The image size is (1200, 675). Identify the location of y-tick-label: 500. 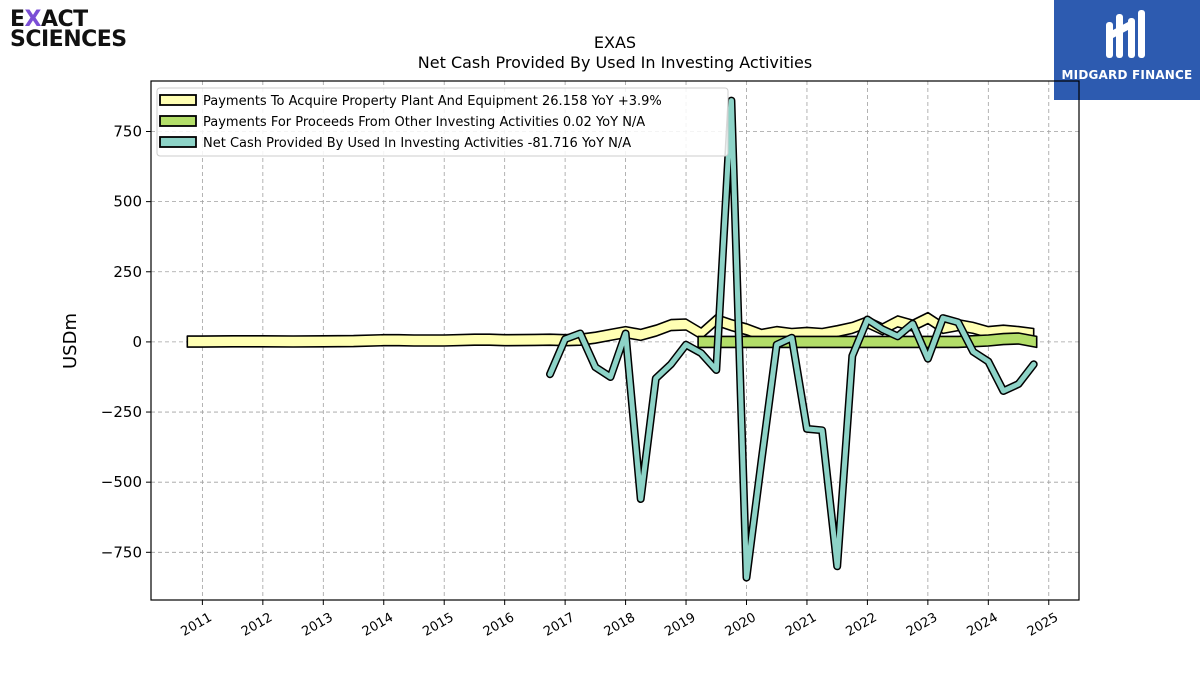
(127, 202).